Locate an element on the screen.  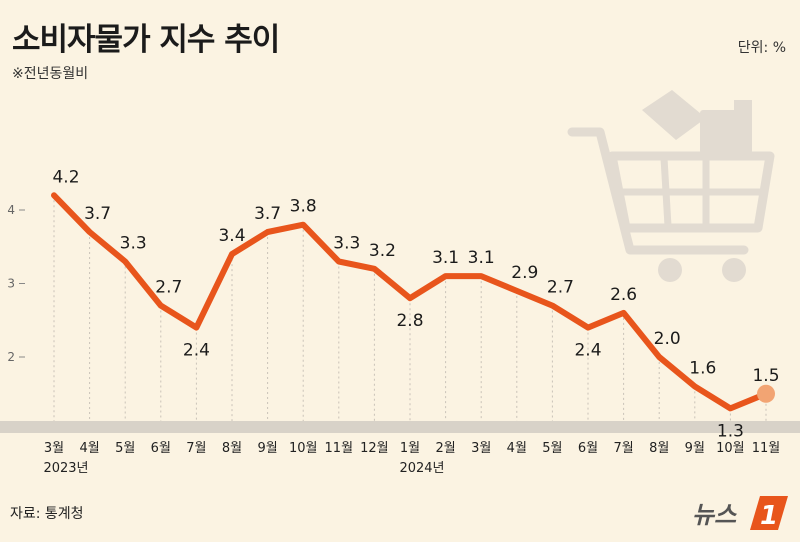
value-label-10: 2.8 is located at coordinates (409, 321).